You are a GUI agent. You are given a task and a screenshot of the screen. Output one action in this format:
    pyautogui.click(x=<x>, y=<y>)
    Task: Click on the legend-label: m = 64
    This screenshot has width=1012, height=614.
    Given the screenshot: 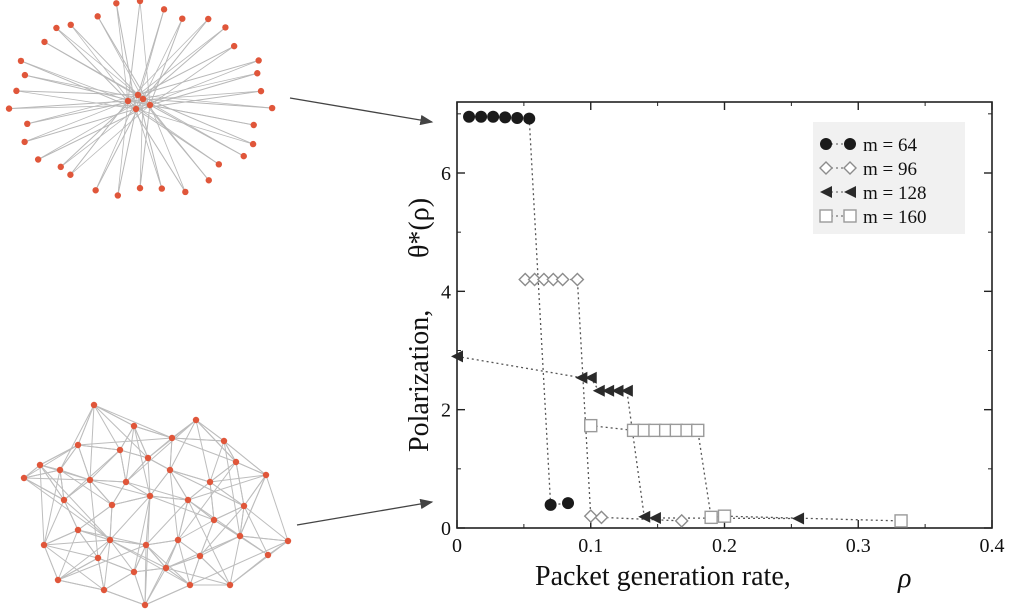 What is the action you would take?
    pyautogui.click(x=890, y=145)
    